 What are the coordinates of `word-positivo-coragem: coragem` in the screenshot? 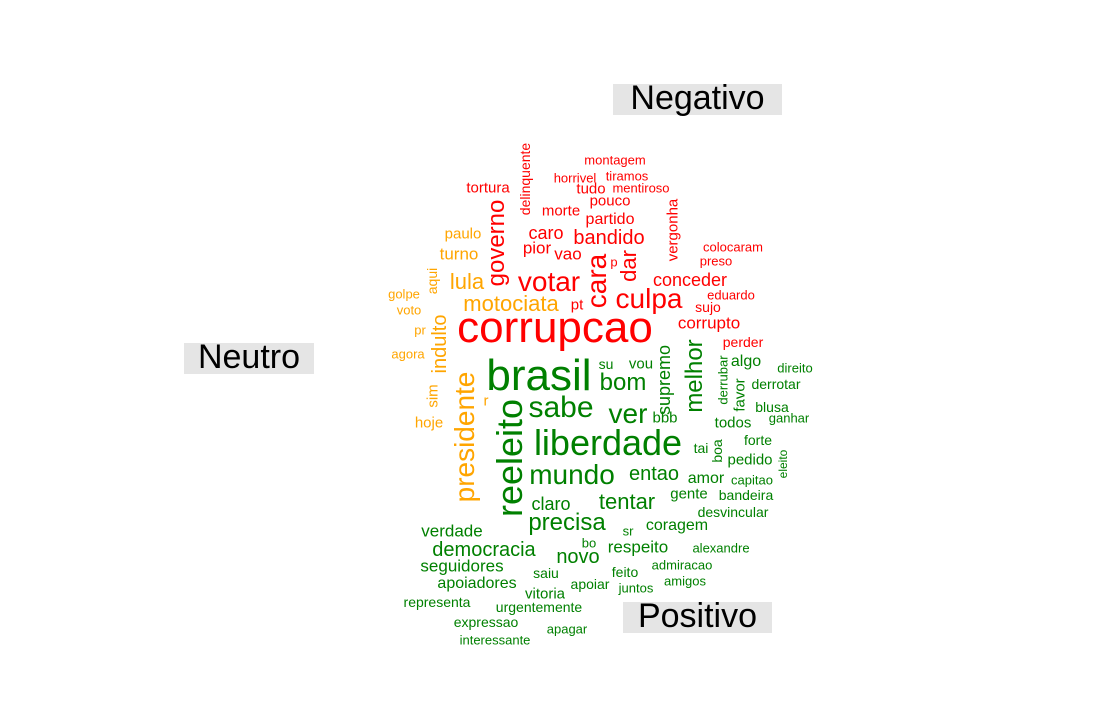 It's located at (677, 525).